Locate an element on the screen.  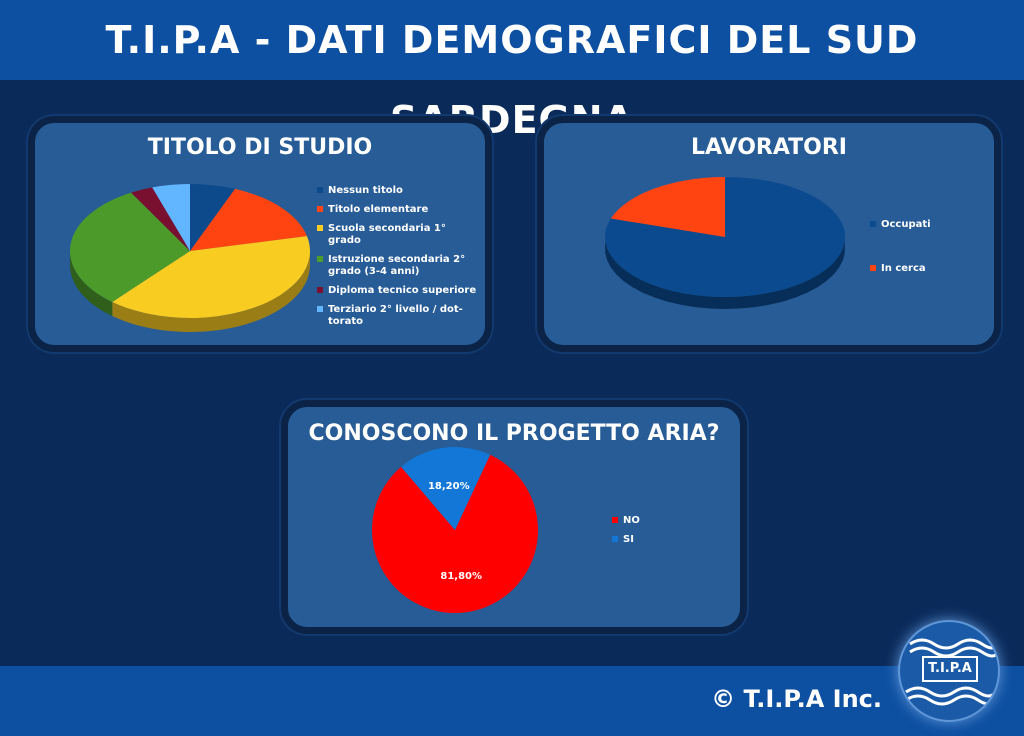
logo-text: T.I.P.A is located at coordinates (950, 669).